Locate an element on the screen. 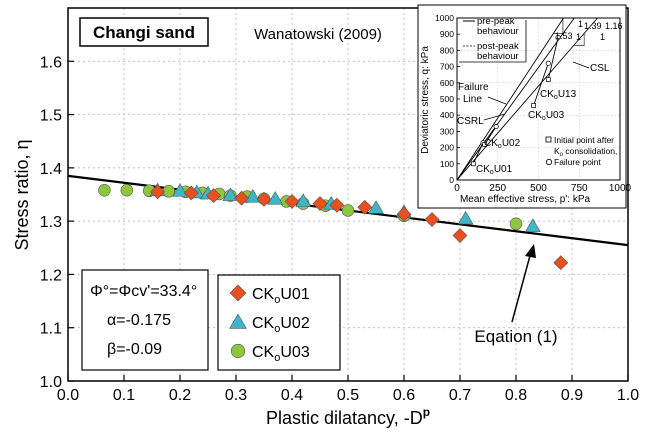 This screenshot has height=443, width=652. inset-x-tick-label: 1000 is located at coordinates (620, 188).